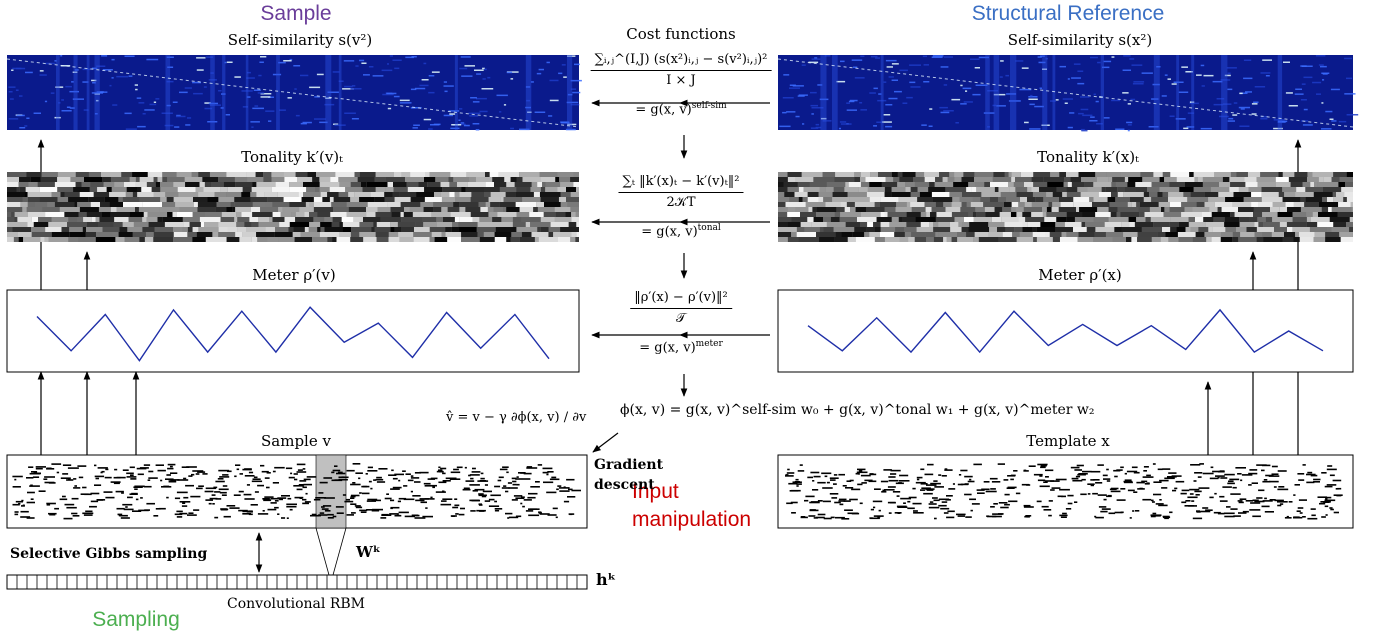 This screenshot has height=641, width=1374. What do you see at coordinates (1065, 491) in the screenshot?
I see `right-piano-roll` at bounding box center [1065, 491].